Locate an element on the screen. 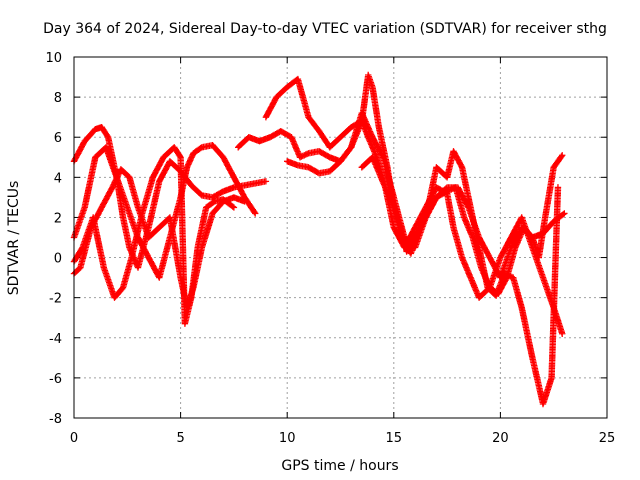 This screenshot has height=480, width=640. x-axis-label: GPS time / hours is located at coordinates (339, 466).